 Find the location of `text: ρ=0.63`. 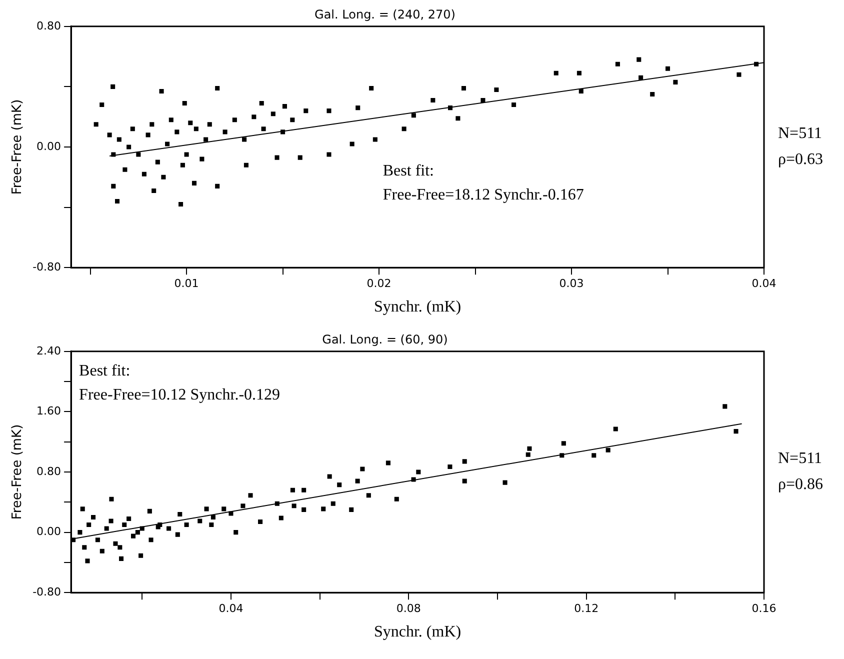

text: ρ=0.63 is located at coordinates (801, 159).